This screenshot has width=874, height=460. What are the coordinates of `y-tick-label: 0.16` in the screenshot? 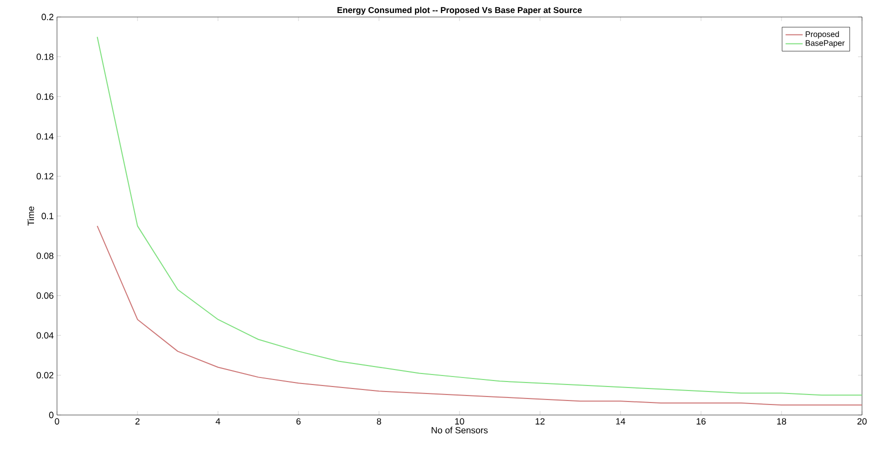 It's located at (45, 96).